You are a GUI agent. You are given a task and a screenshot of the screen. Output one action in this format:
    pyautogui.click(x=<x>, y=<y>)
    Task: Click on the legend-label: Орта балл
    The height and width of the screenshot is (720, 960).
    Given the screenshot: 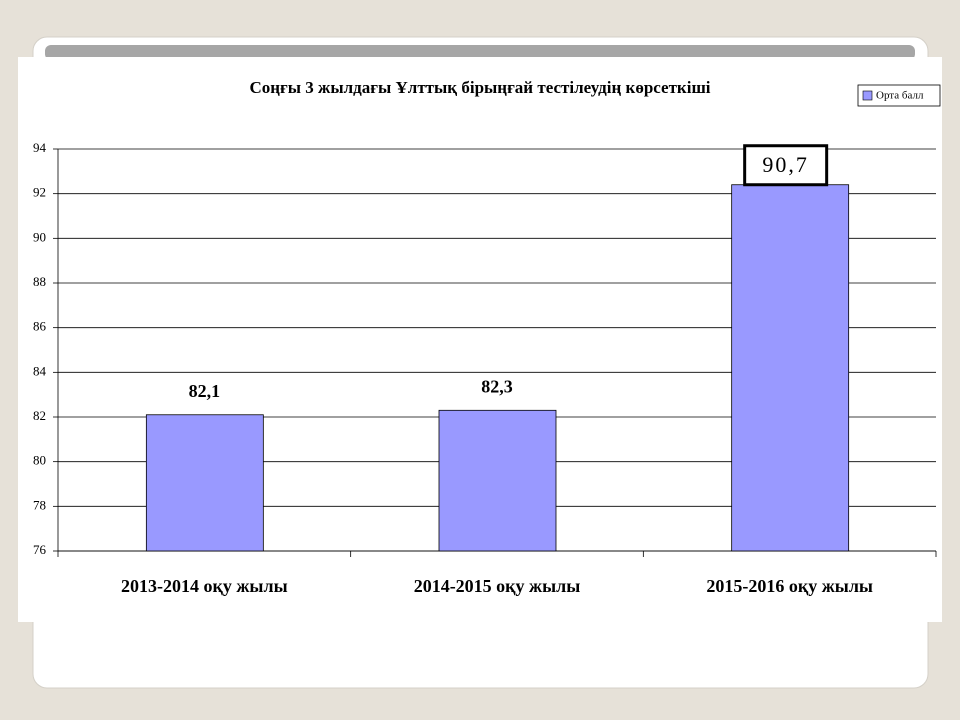 What is the action you would take?
    pyautogui.click(x=900, y=96)
    